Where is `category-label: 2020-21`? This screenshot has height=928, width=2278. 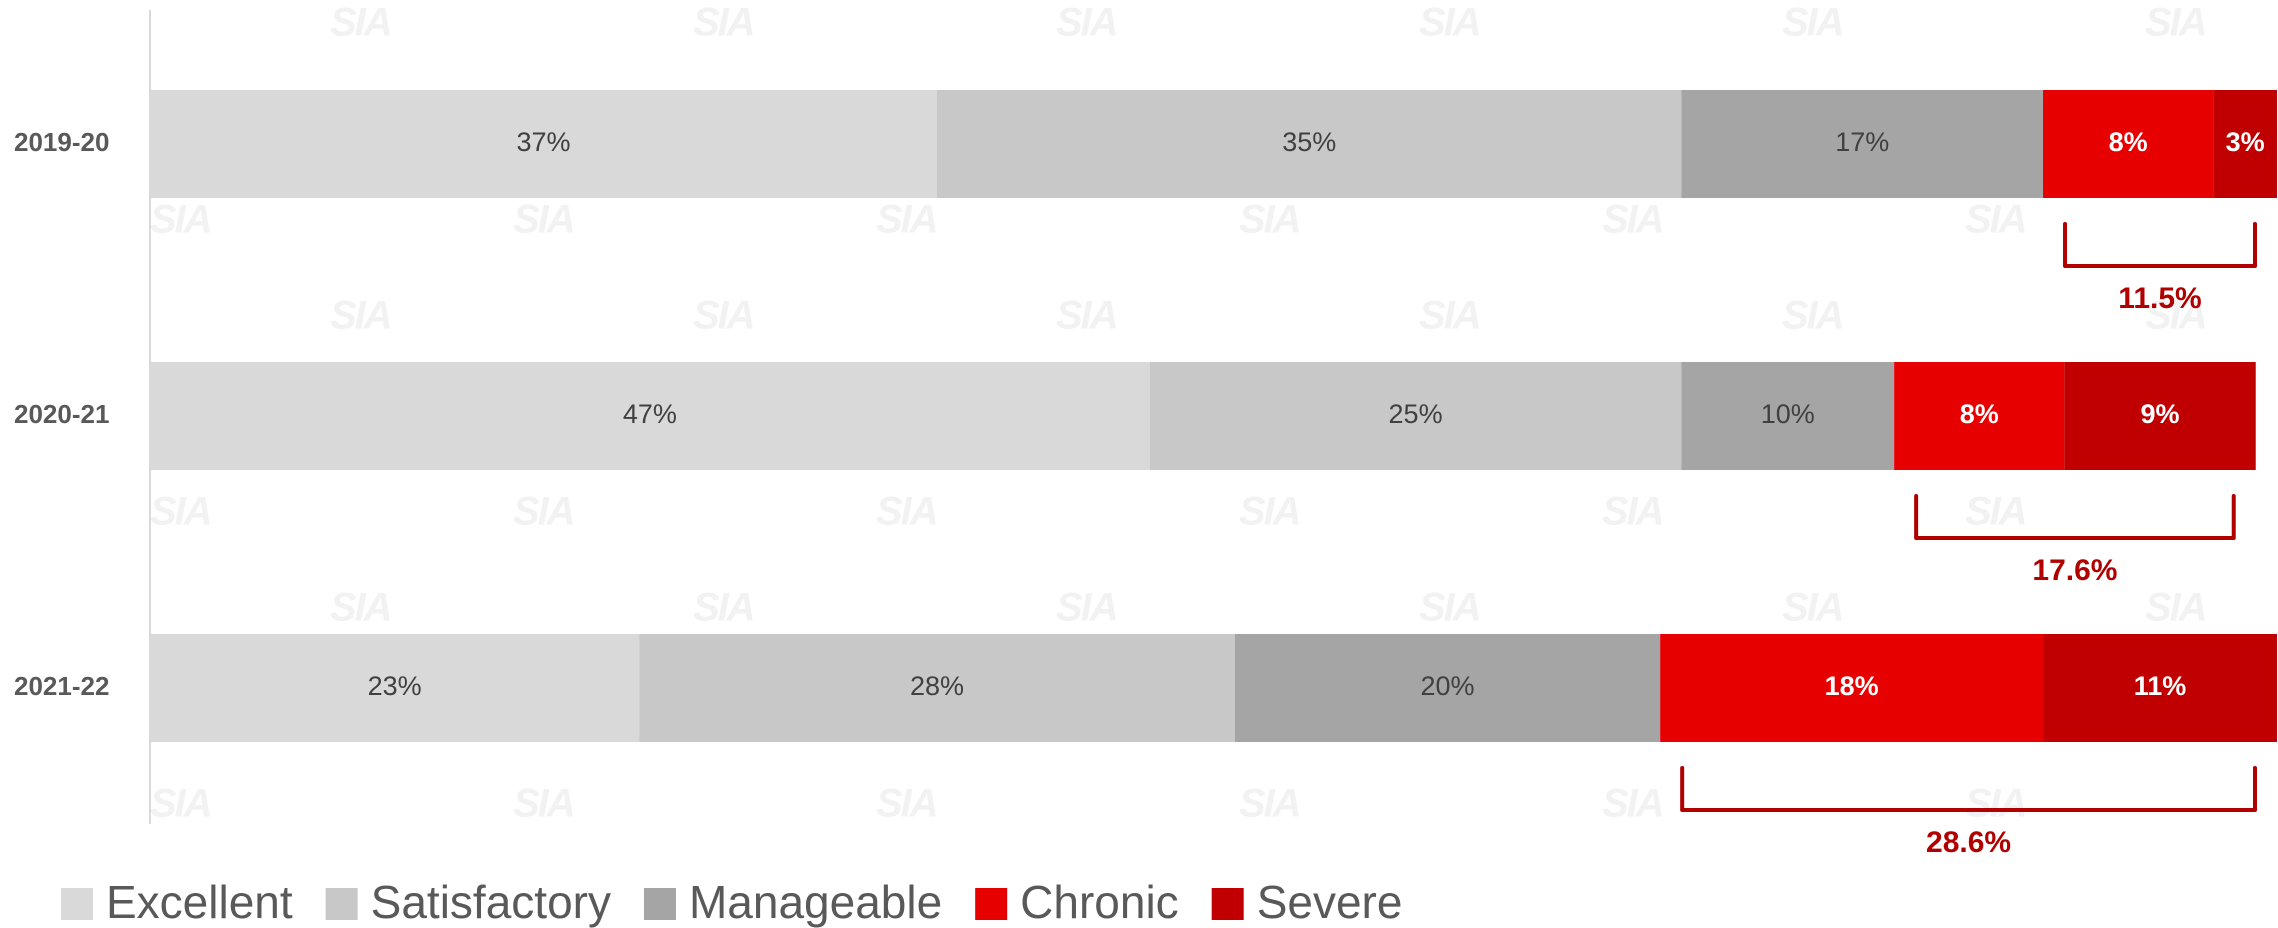 category-label: 2020-21 is located at coordinates (61, 414).